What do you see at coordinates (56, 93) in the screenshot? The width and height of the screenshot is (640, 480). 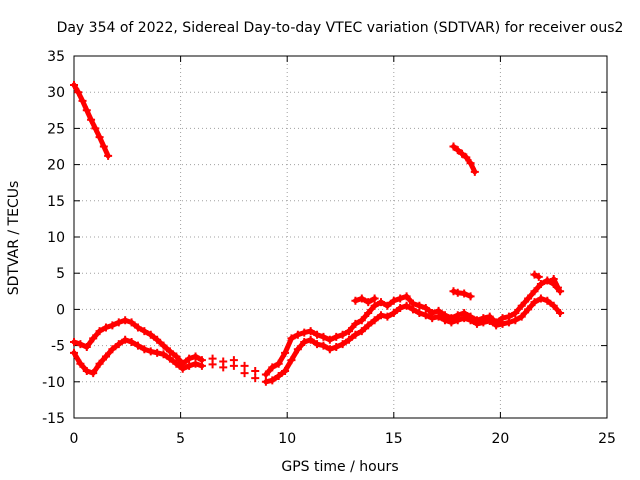 I see `y-tick-label: 30` at bounding box center [56, 93].